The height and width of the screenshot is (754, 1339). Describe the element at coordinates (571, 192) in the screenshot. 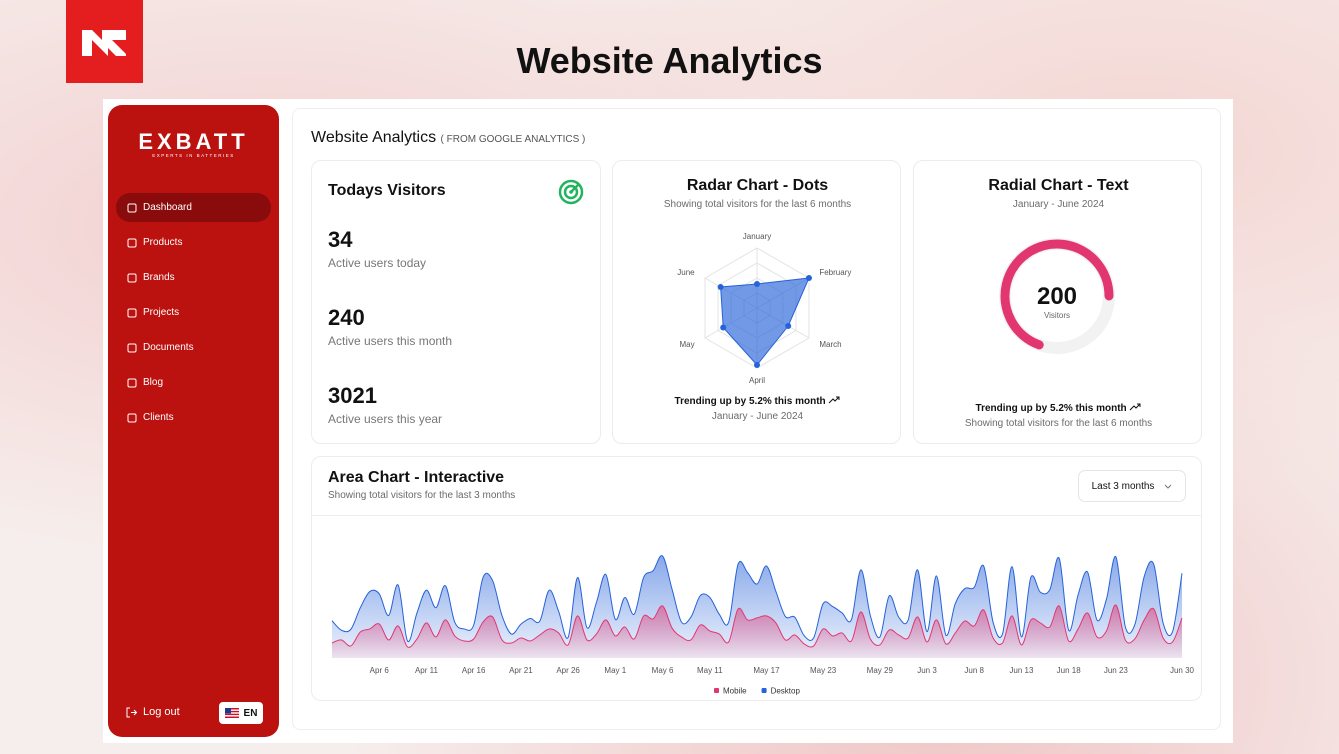

I see `visitors-icon` at that location.